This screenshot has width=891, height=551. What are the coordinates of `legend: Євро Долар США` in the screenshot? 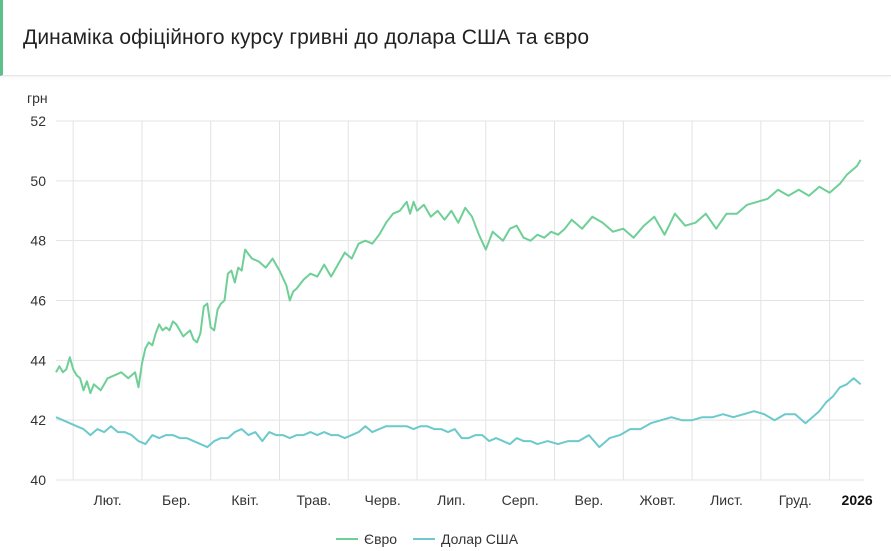 It's located at (427, 539).